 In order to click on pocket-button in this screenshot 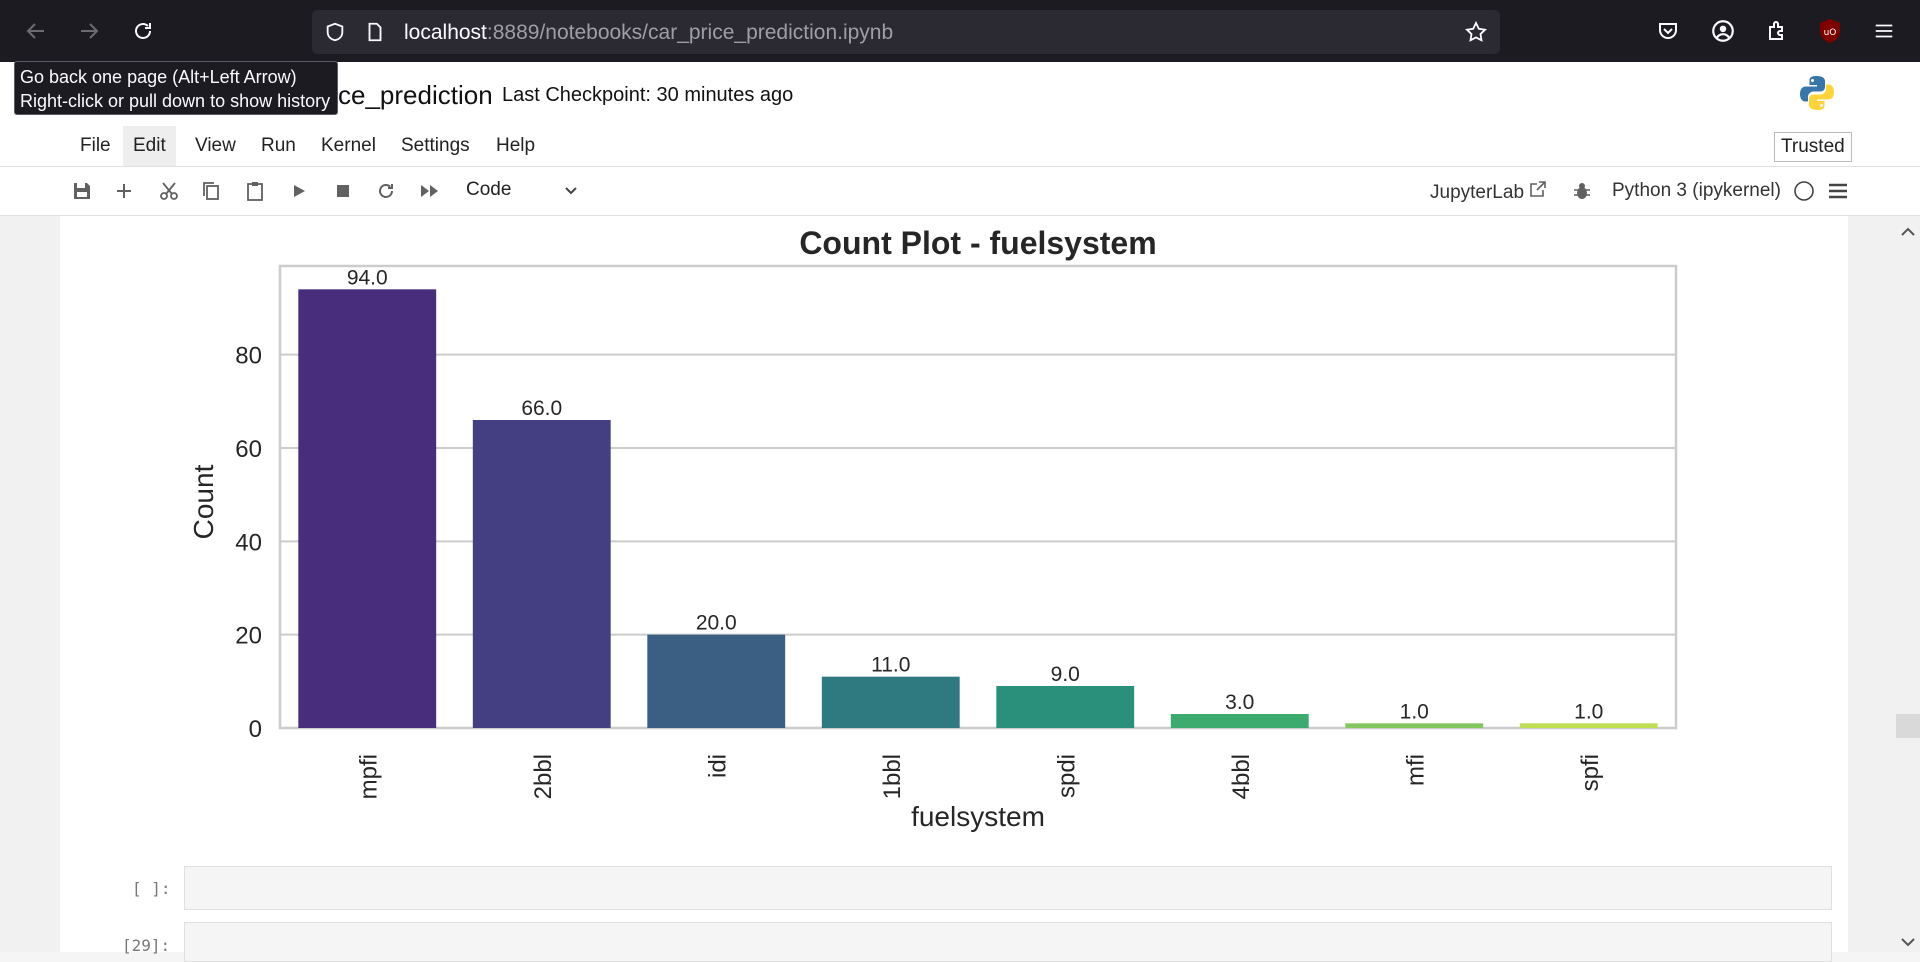, I will do `click(1668, 31)`.